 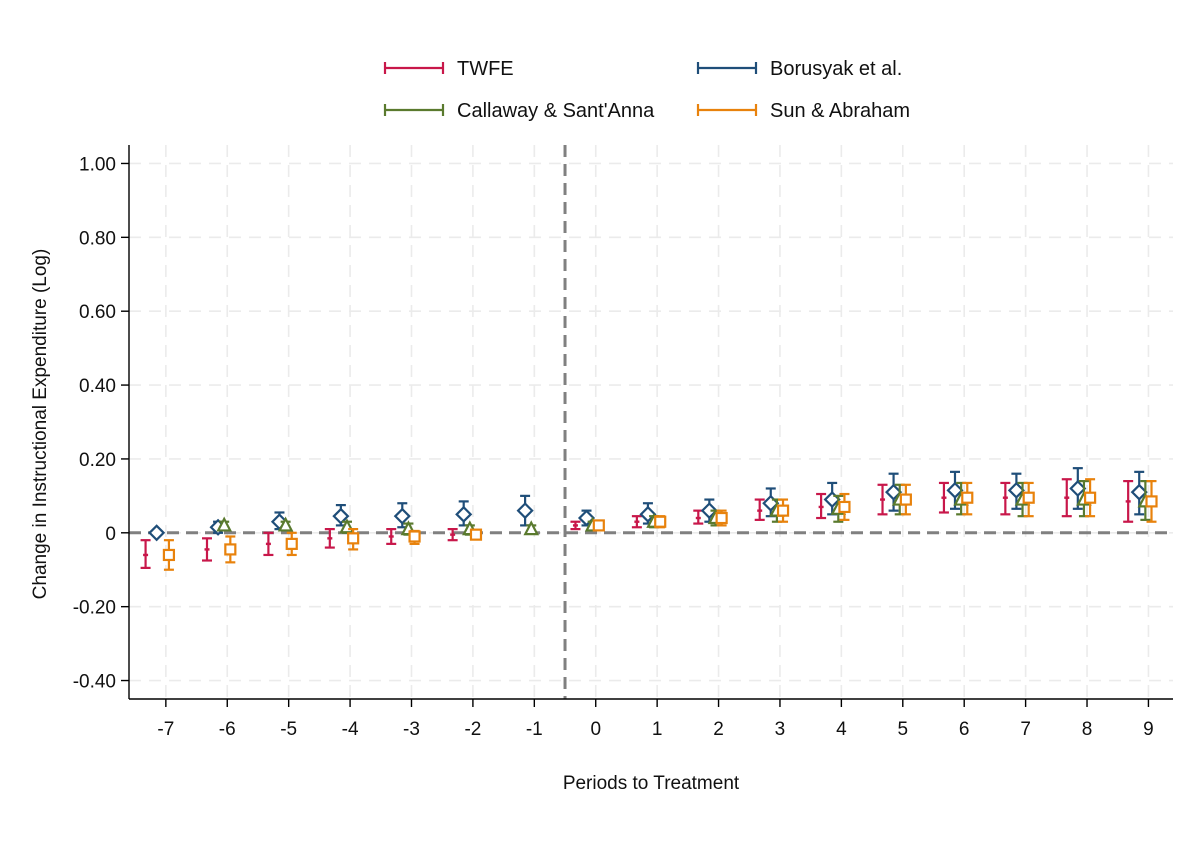 I want to click on series-sun-abraham, so click(x=660, y=524).